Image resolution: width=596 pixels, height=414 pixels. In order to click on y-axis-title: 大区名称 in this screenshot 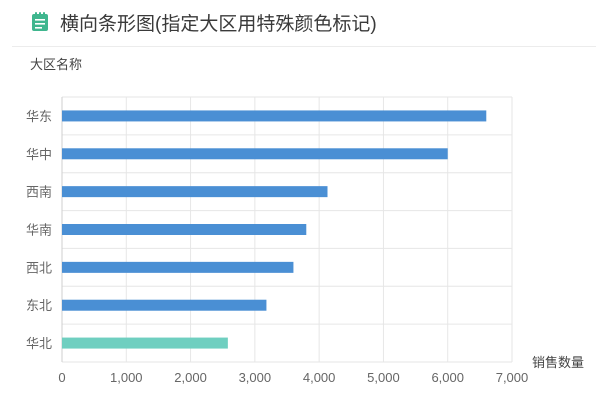, I will do `click(56, 64)`.